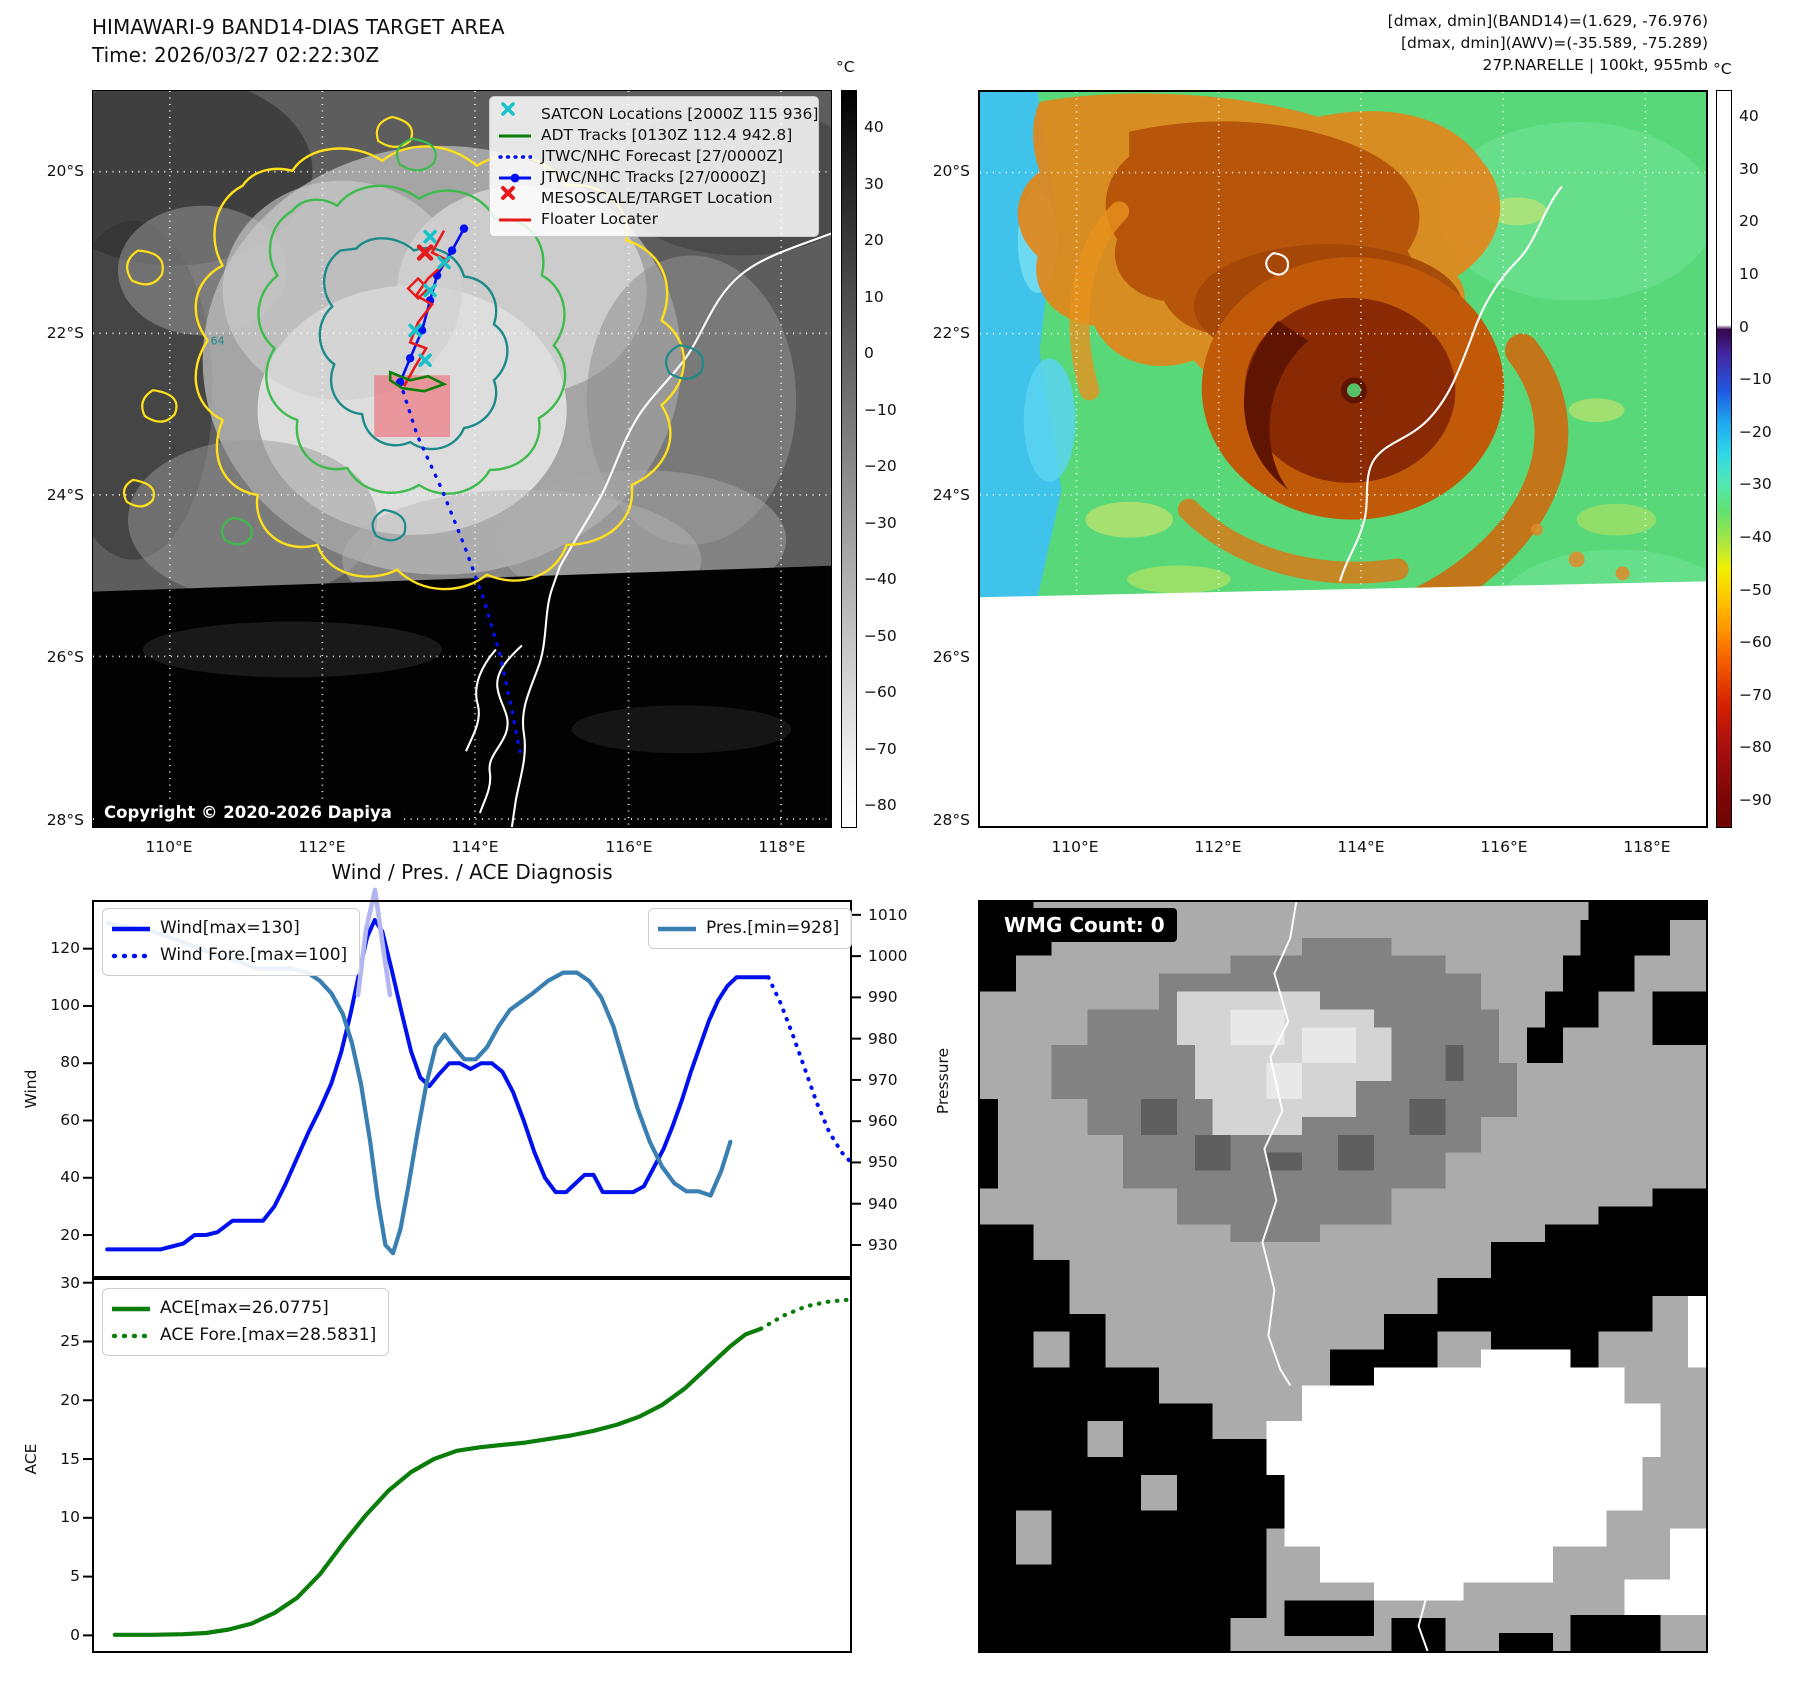  Describe the element at coordinates (131, 1336) in the screenshot. I see `ace-fore-dotted-icon` at that location.